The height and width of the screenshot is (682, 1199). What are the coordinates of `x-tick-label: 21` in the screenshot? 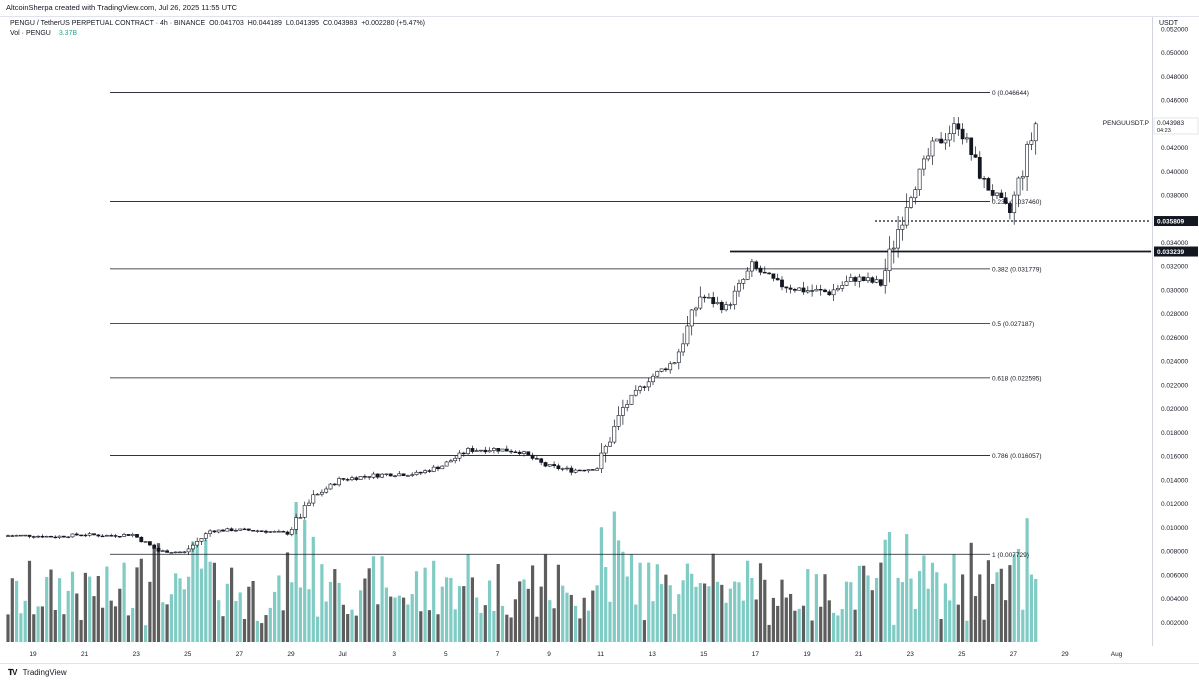 It's located at (859, 654).